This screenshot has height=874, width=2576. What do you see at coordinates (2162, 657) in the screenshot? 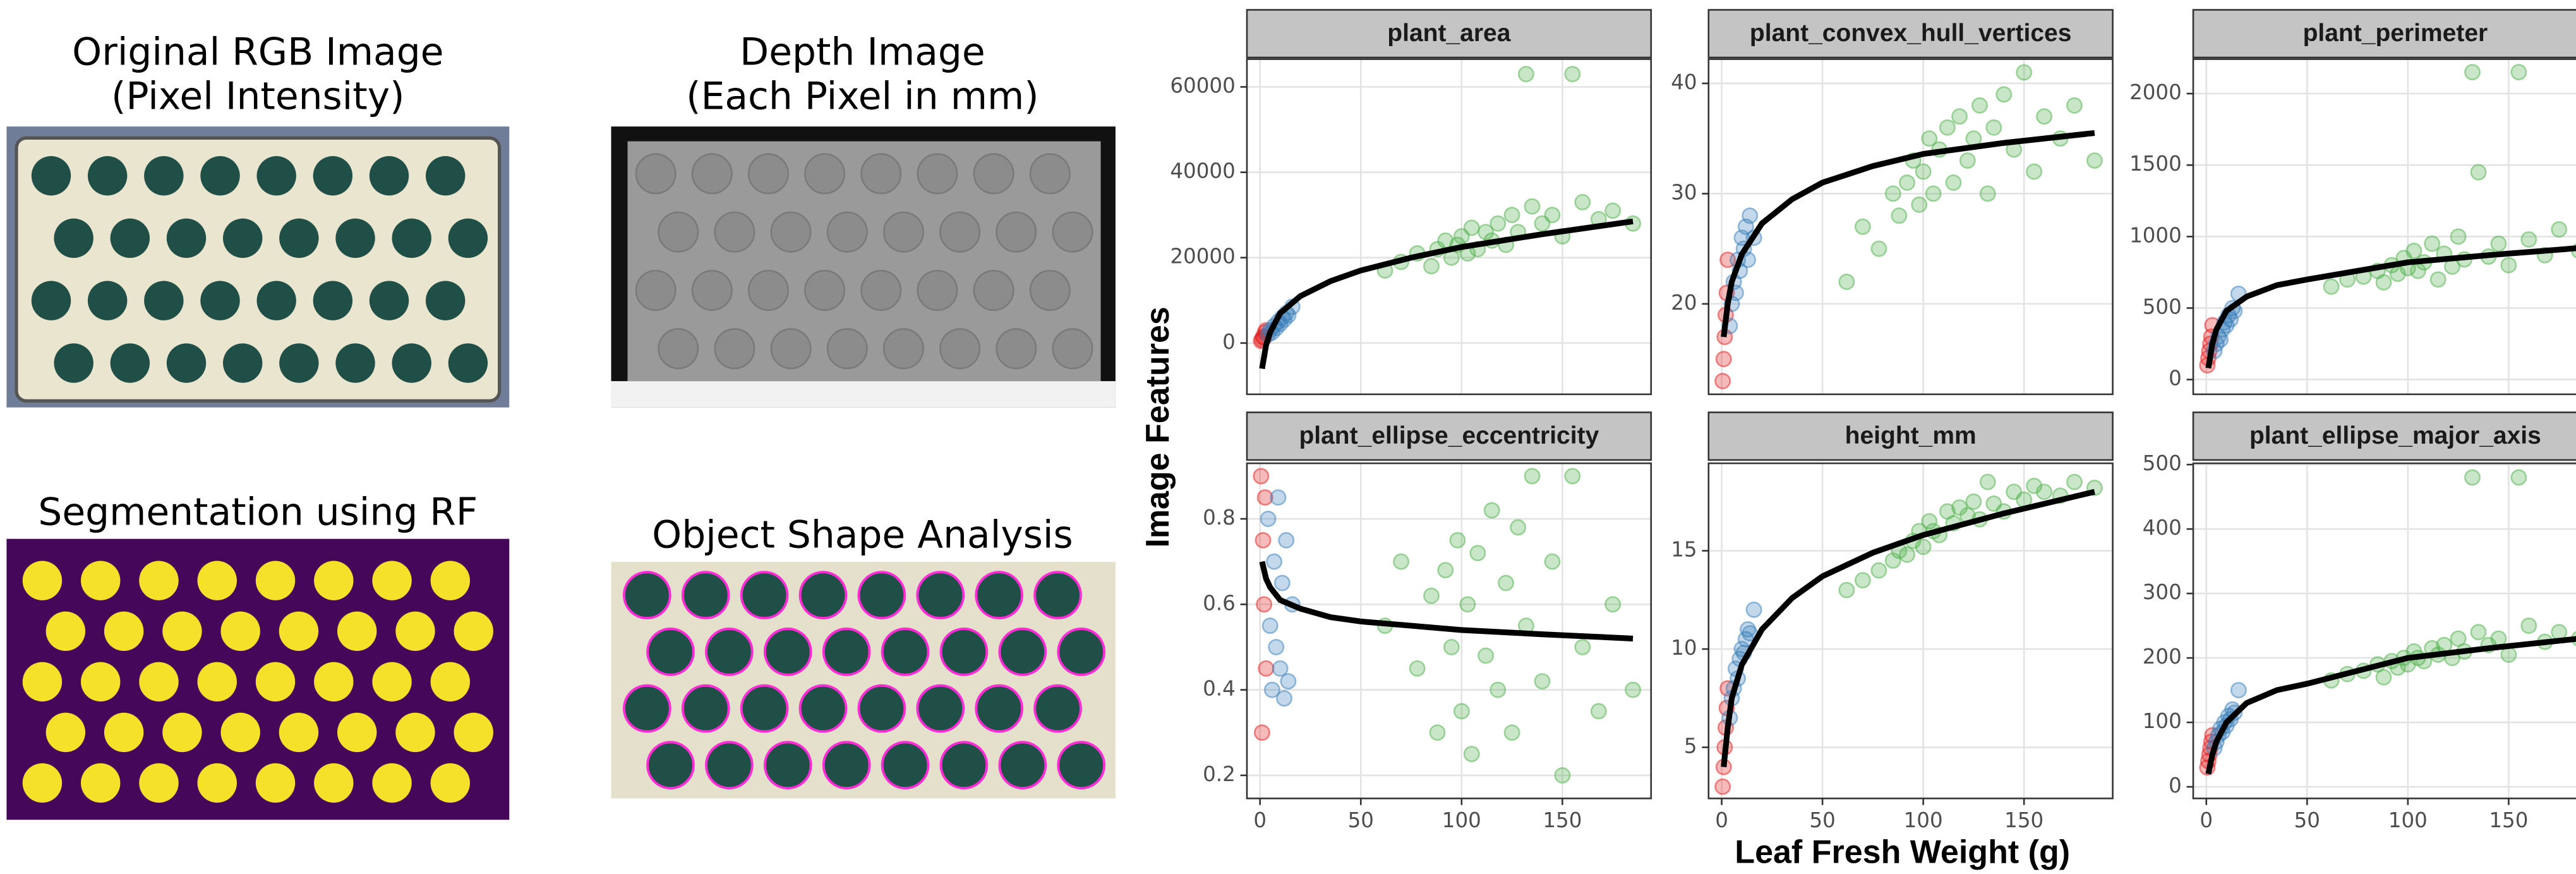
I see `y-tick-label: 200` at bounding box center [2162, 657].